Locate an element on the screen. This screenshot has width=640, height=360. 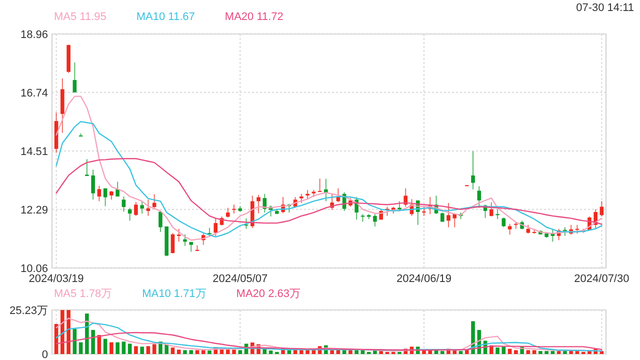
text: MA20 11.72 is located at coordinates (254, 17).